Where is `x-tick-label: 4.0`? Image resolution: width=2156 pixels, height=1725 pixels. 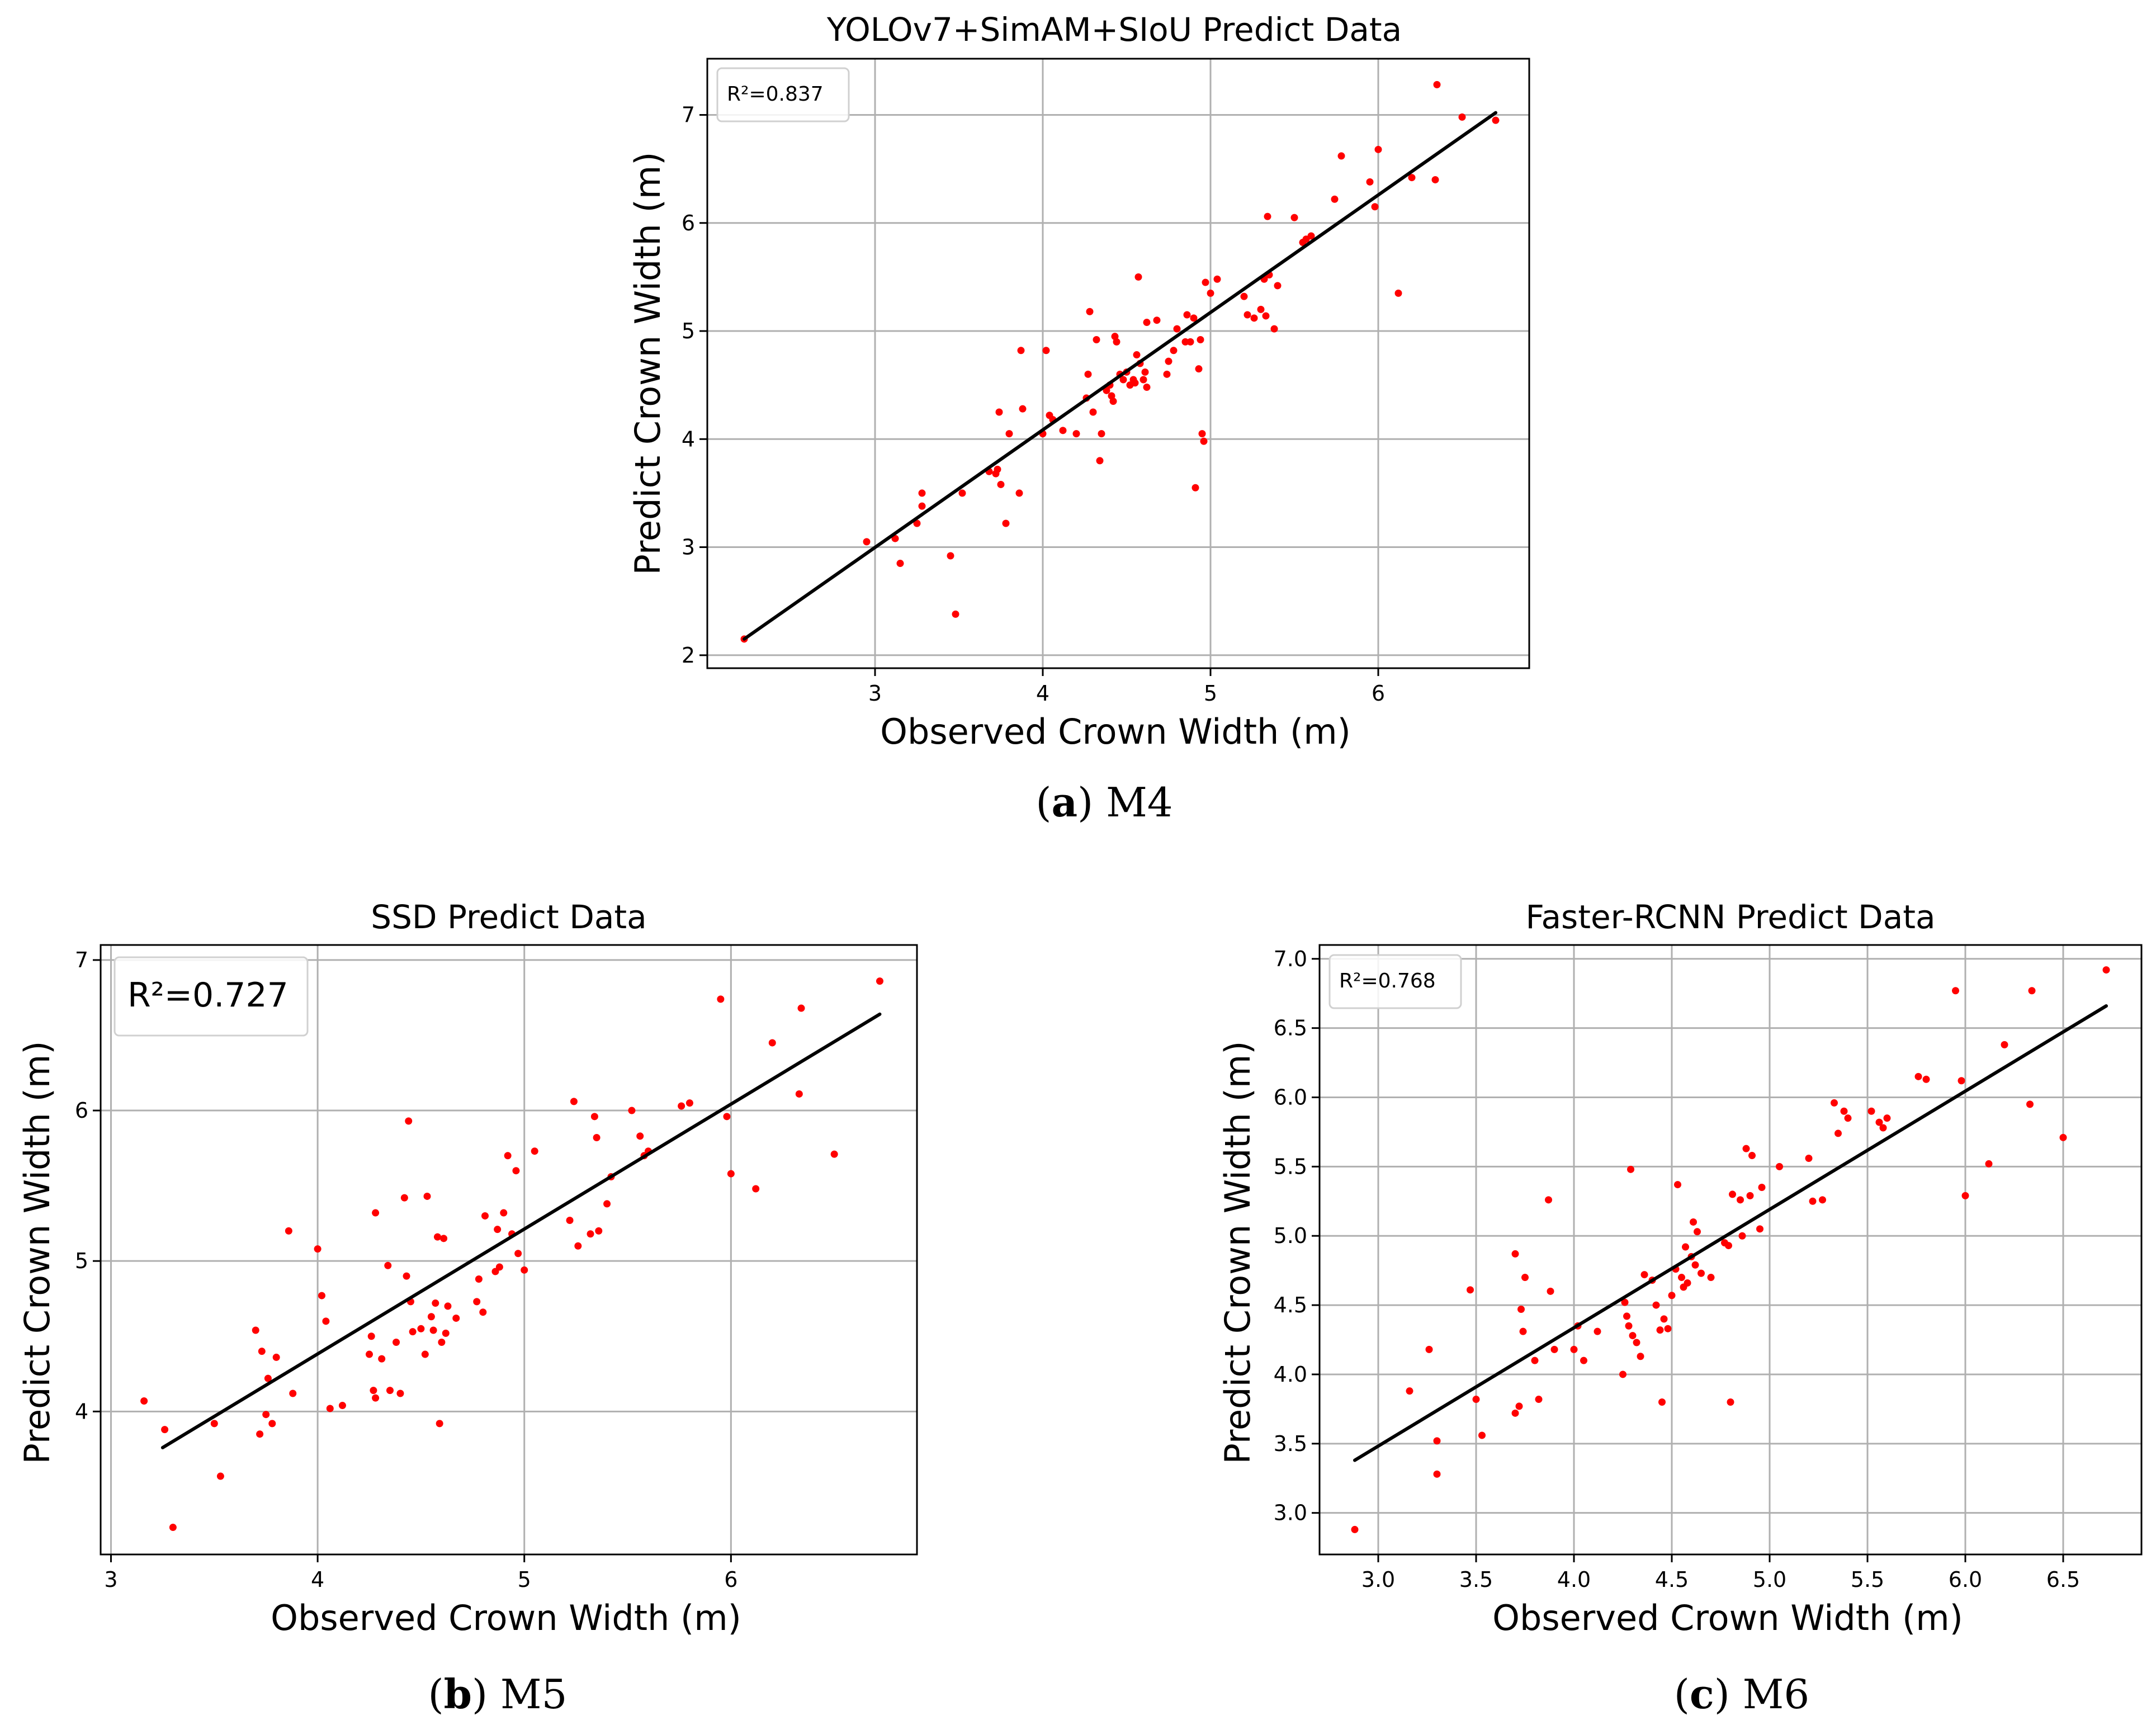
x-tick-label: 4.0 is located at coordinates (1574, 1579).